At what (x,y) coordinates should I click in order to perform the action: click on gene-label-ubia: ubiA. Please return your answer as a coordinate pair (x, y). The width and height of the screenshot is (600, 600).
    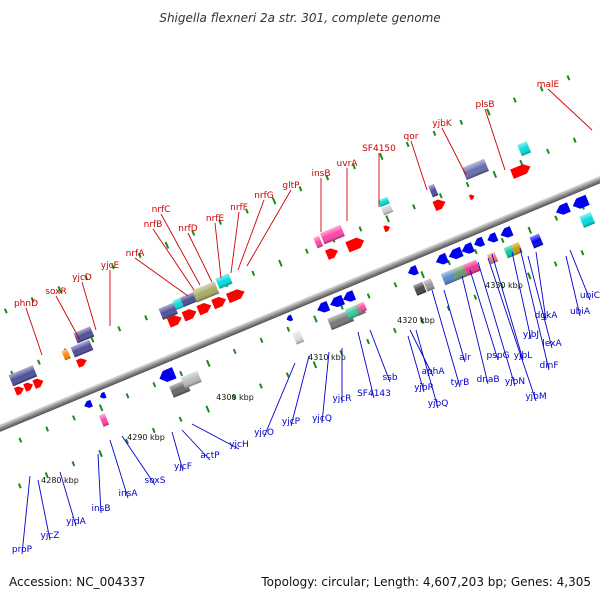
    Looking at the image, I should click on (580, 312).